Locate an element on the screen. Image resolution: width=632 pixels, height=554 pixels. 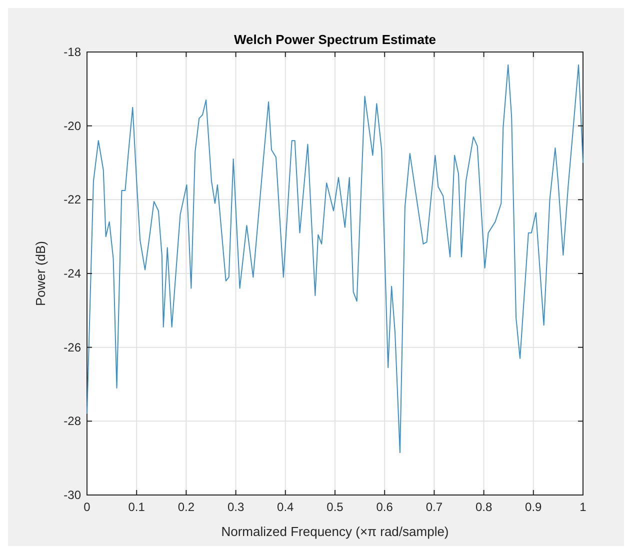
x-tick-label: 0.6 is located at coordinates (385, 507).